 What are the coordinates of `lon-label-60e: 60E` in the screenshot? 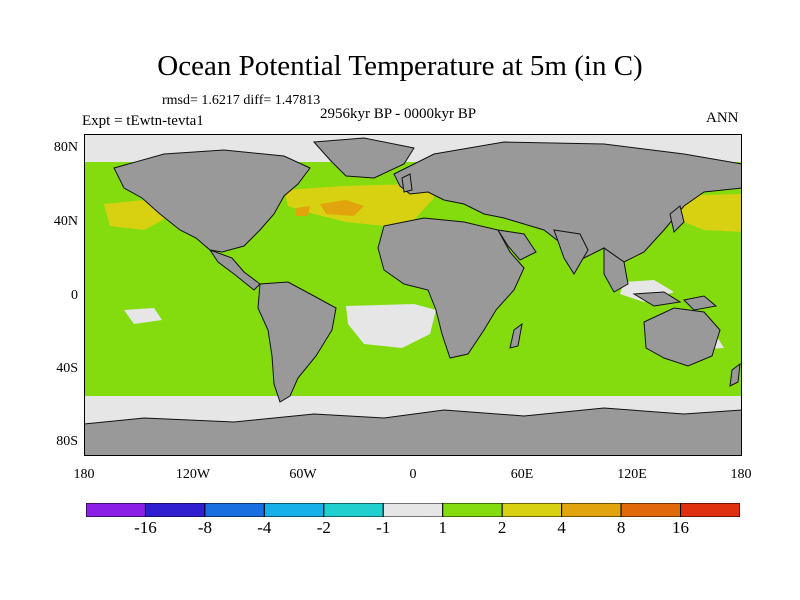 It's located at (522, 474).